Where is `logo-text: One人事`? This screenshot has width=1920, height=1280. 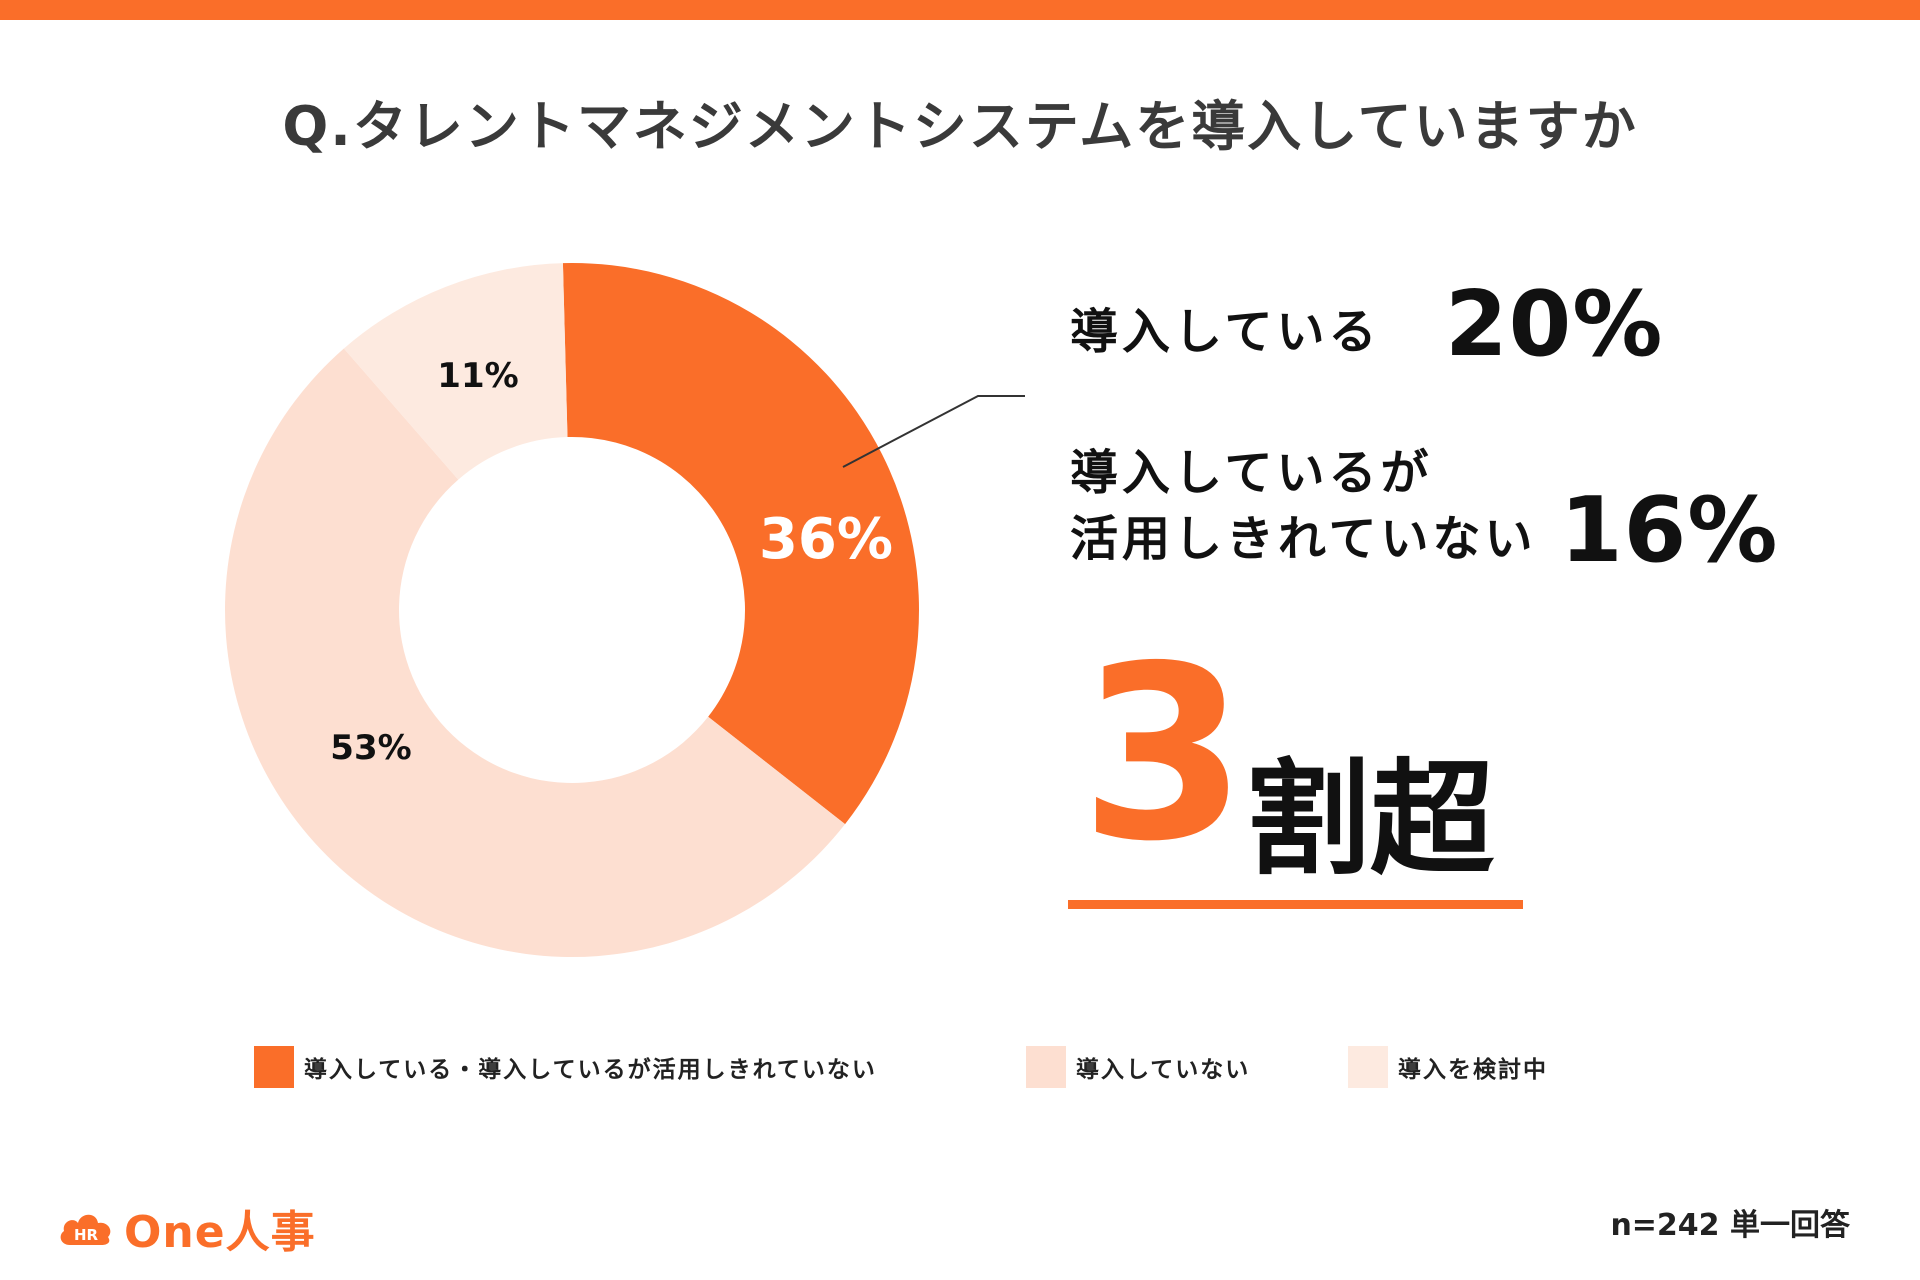
logo-text: One人事 is located at coordinates (220, 1232).